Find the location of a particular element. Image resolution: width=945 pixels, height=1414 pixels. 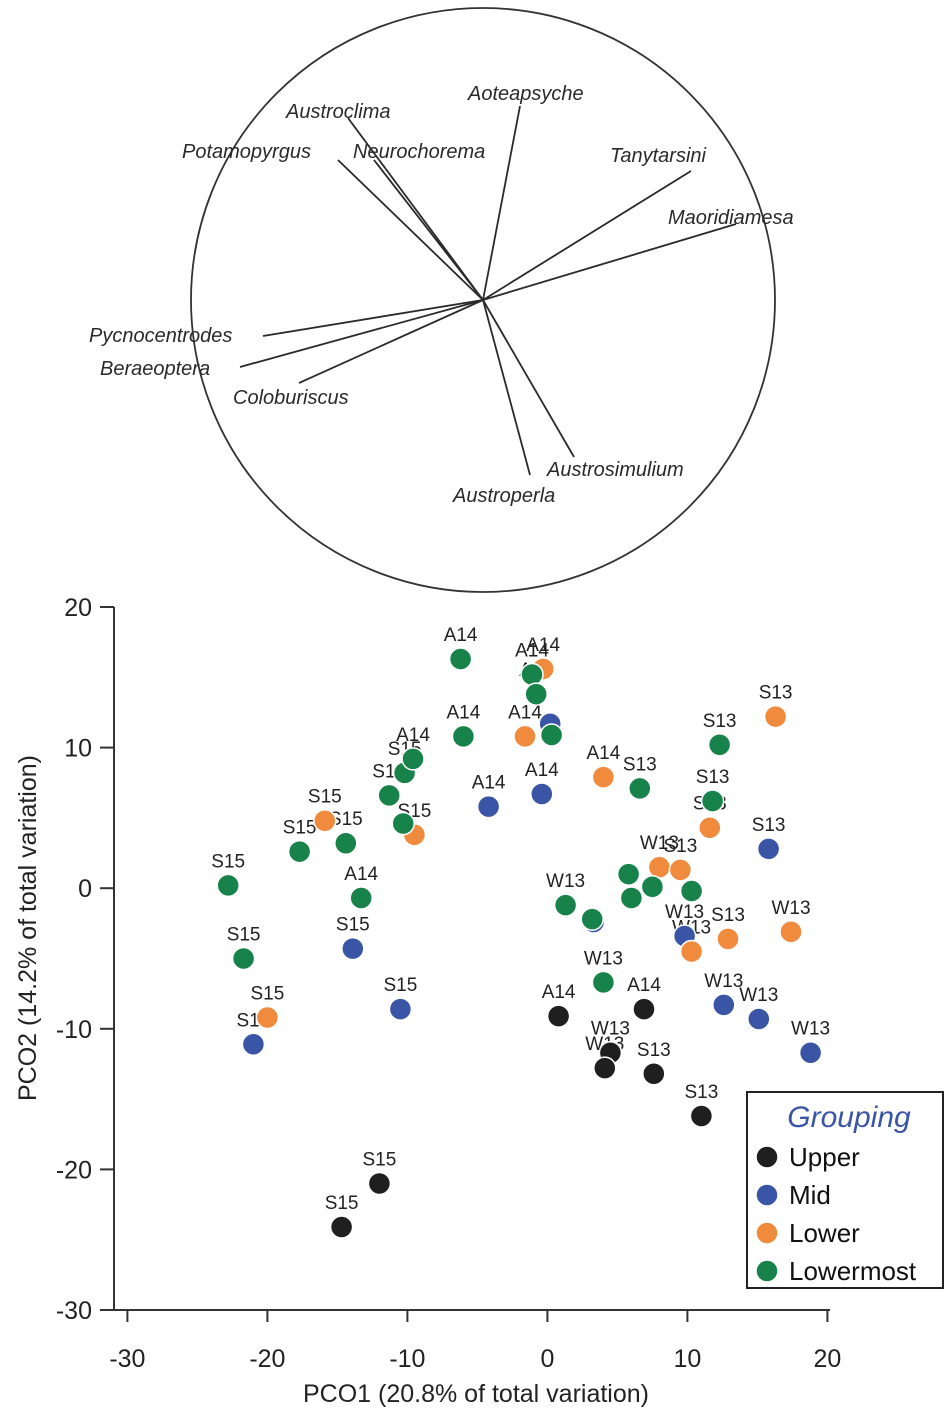

y-tick-label: -30 is located at coordinates (74, 1311).